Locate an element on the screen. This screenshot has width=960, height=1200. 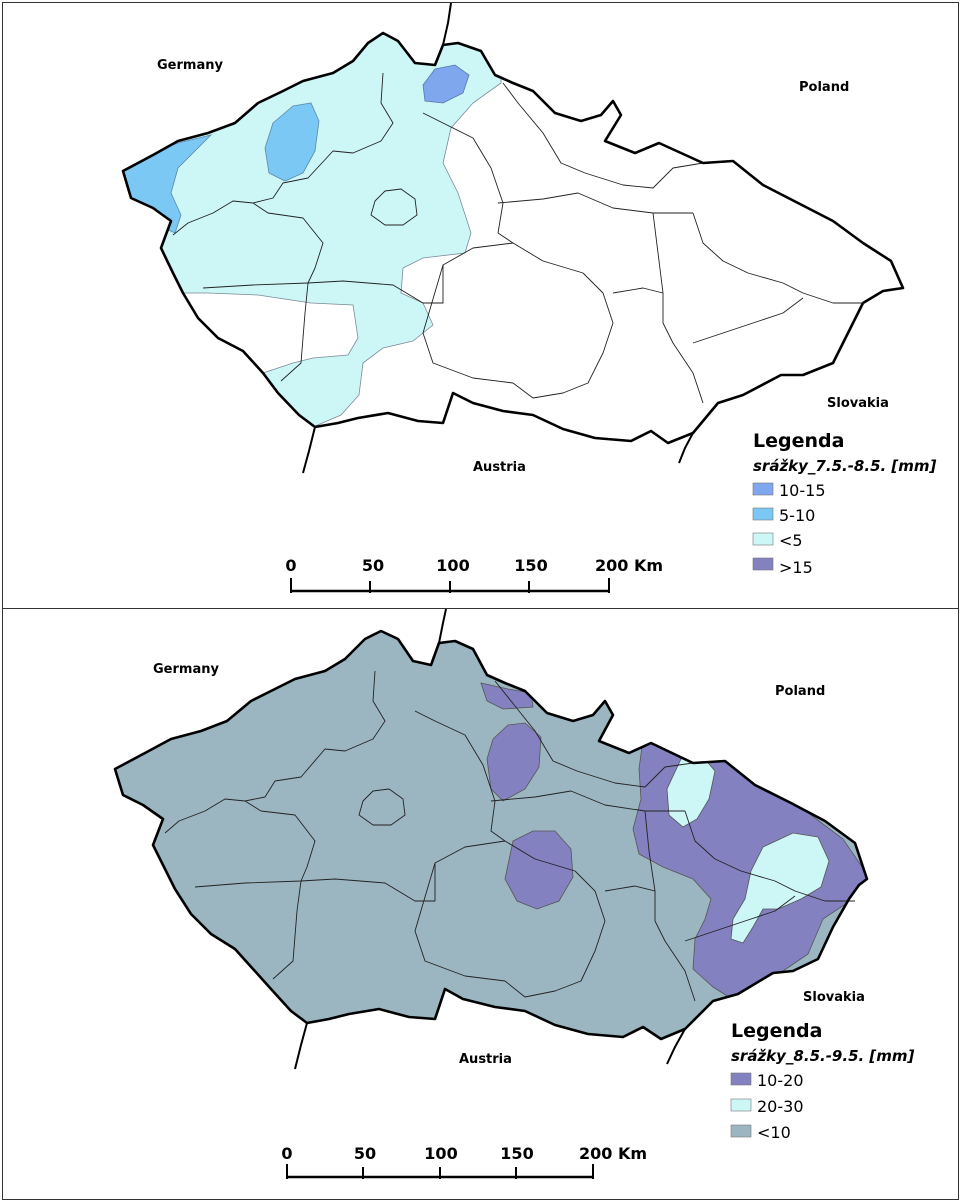
legend-item-label: <5 is located at coordinates (791, 540).